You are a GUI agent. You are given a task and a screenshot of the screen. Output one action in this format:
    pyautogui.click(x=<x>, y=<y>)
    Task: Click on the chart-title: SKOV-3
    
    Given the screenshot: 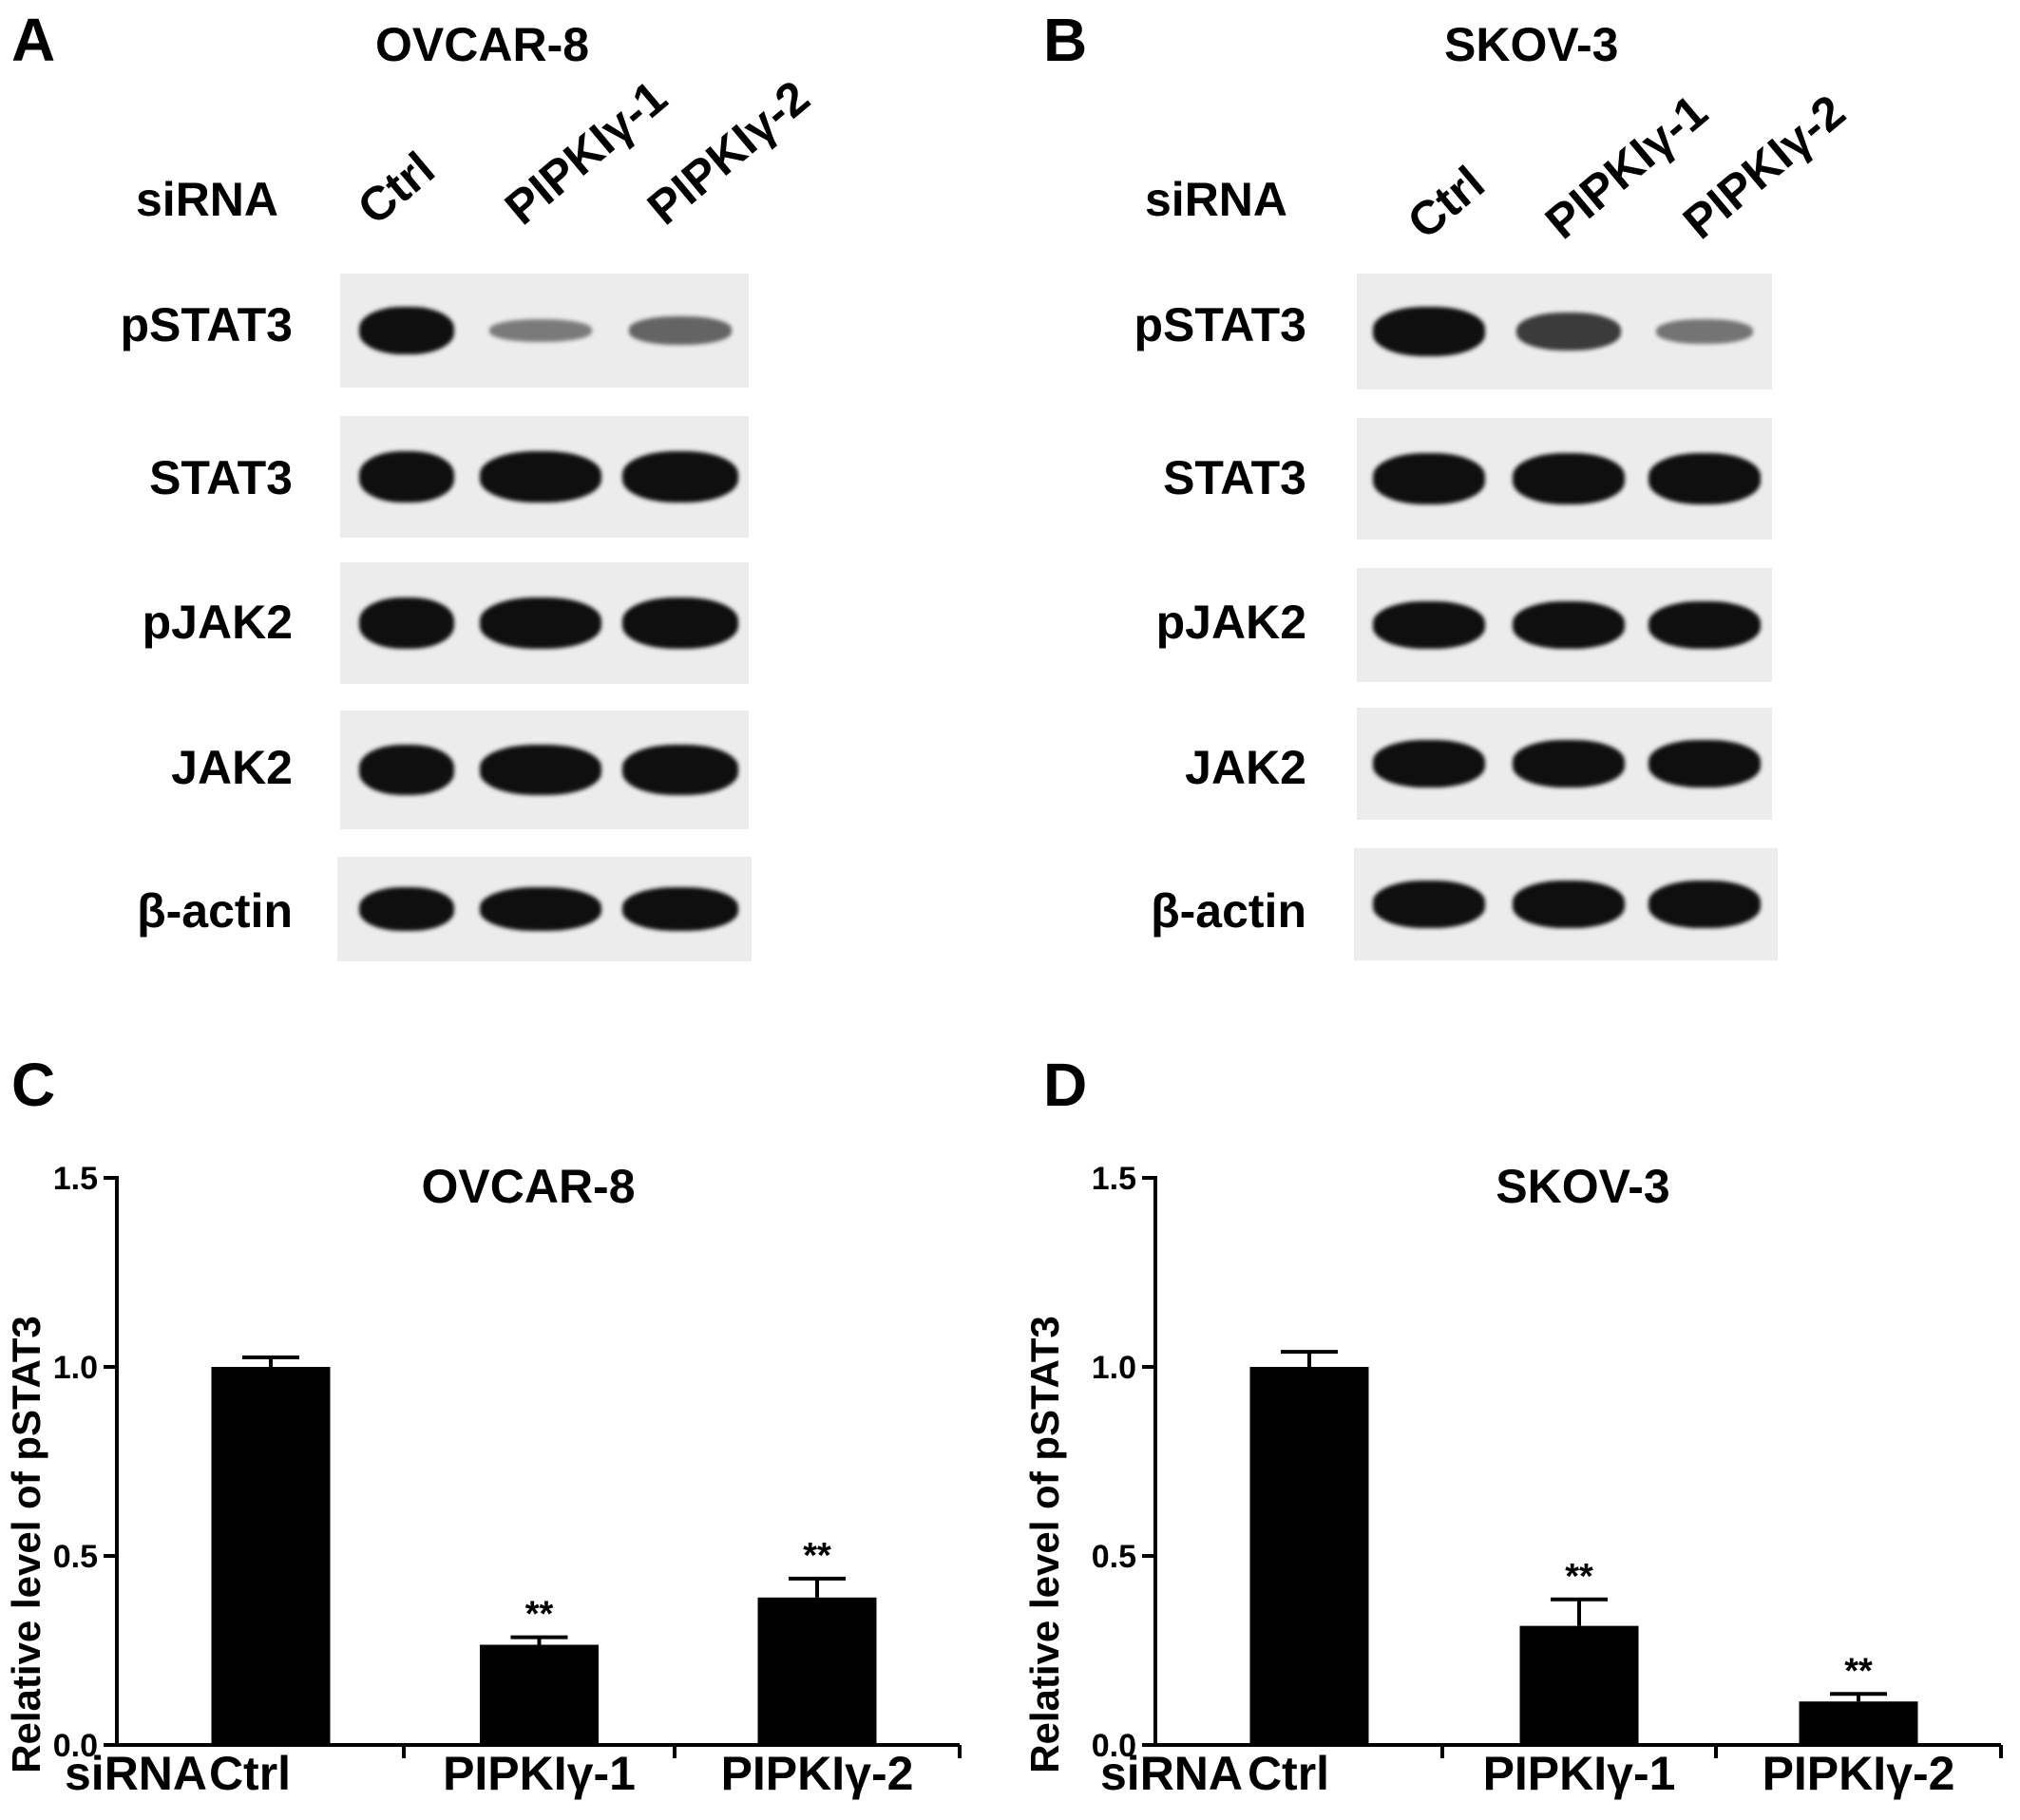 What is the action you would take?
    pyautogui.click(x=1582, y=1186)
    